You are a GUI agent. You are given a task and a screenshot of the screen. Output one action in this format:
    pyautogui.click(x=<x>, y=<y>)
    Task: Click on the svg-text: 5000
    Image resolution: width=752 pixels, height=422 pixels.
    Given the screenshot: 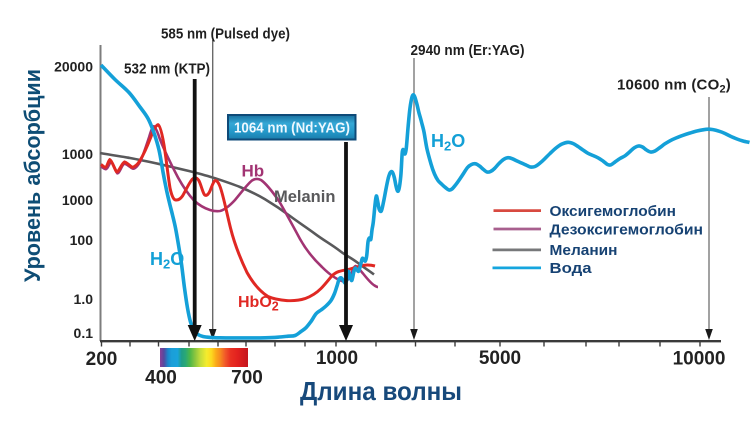 What is the action you would take?
    pyautogui.click(x=500, y=358)
    